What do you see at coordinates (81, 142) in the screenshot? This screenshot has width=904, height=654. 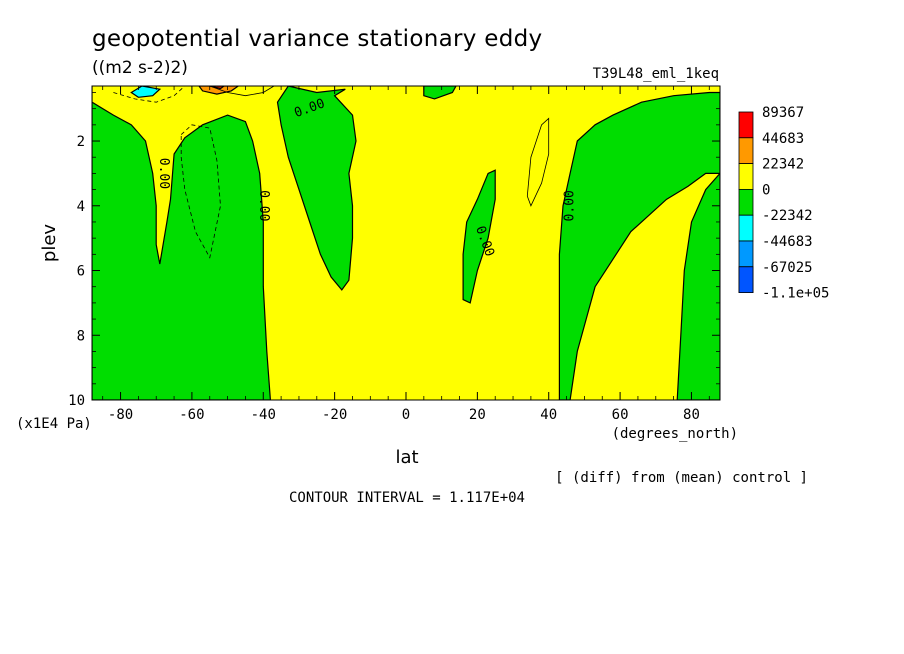 I see `y-tick-label: 2` at bounding box center [81, 142].